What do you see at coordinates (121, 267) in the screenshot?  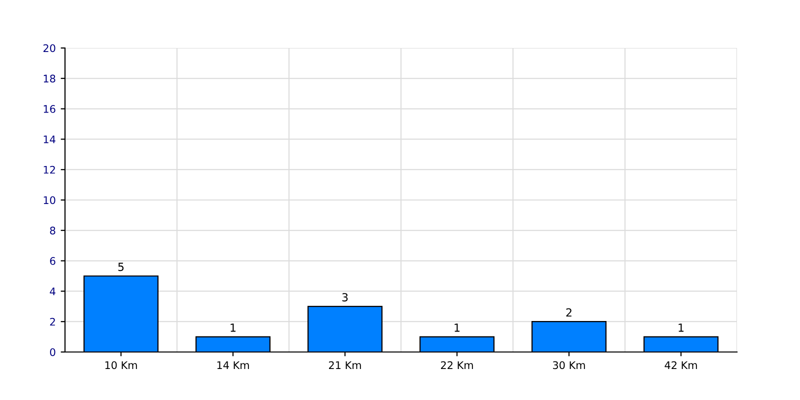 I see `data-label: 5` at bounding box center [121, 267].